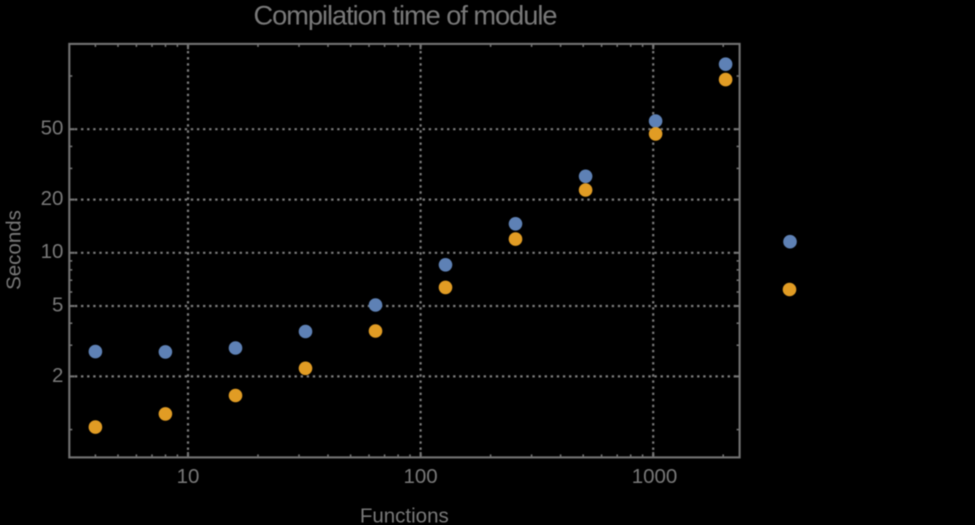 Image resolution: width=975 pixels, height=525 pixels. Describe the element at coordinates (57, 375) in the screenshot. I see `svg-text: 2` at that location.